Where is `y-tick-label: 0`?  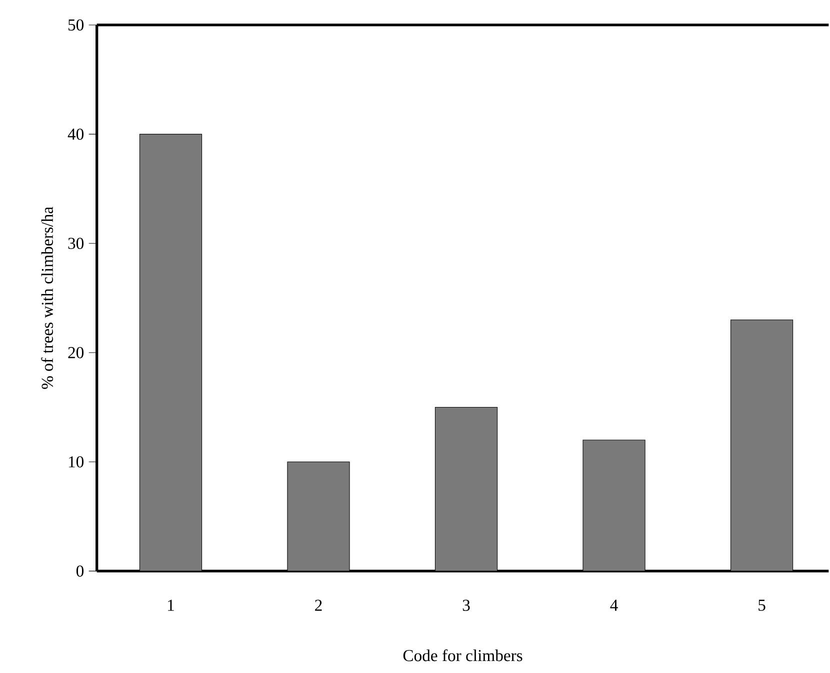 y-tick-label: 0 is located at coordinates (80, 571).